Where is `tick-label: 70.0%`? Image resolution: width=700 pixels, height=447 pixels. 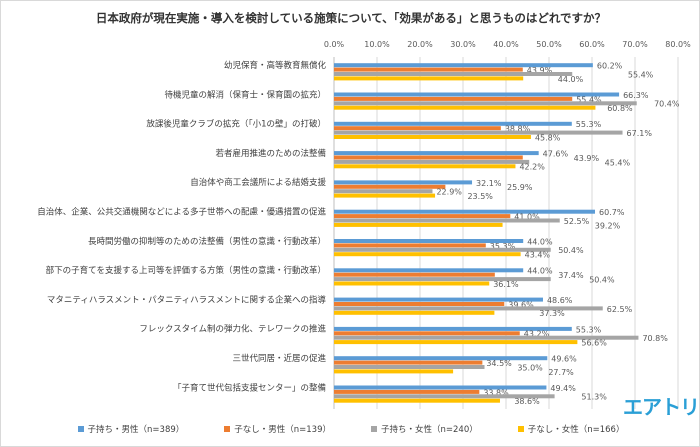 tick-label: 70.0% is located at coordinates (635, 44).